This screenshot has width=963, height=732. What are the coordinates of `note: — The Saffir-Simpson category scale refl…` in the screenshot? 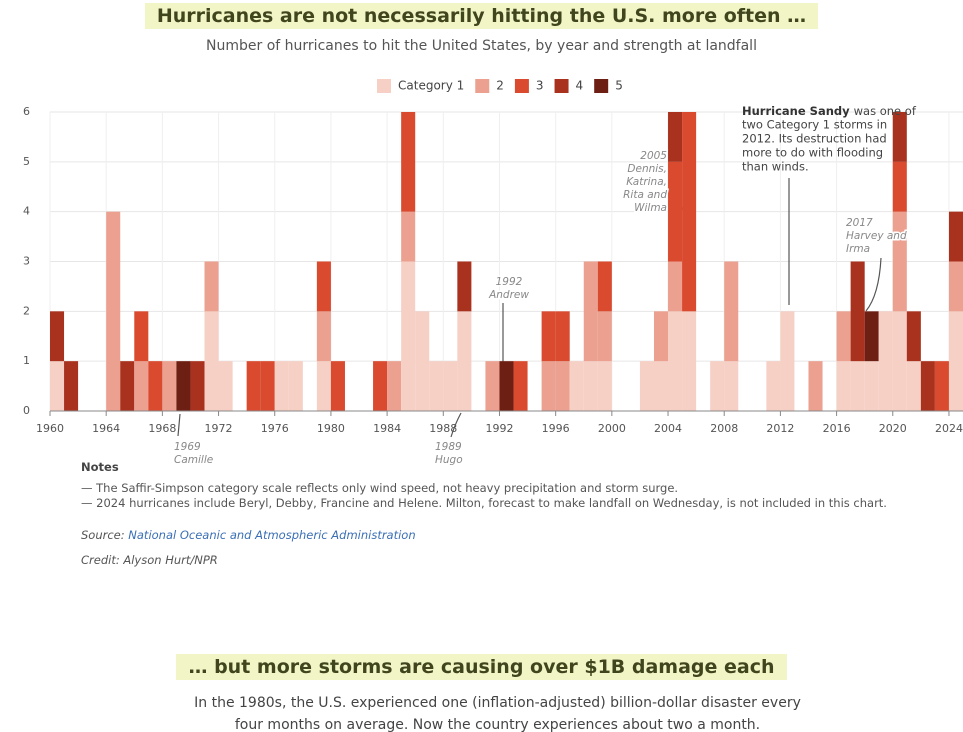 It's located at (380, 488).